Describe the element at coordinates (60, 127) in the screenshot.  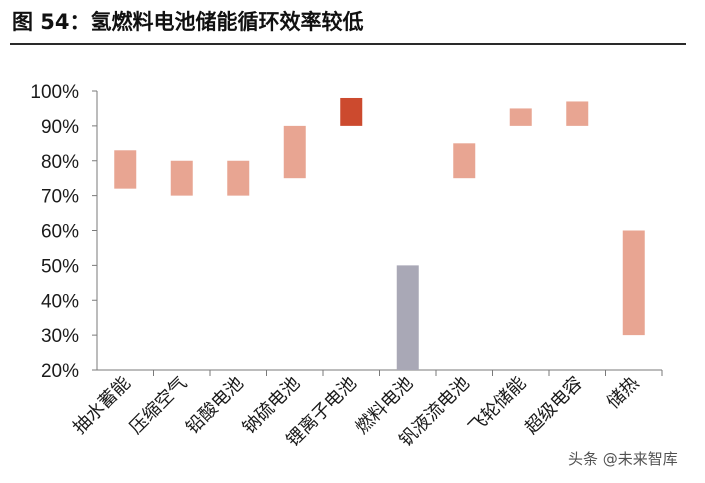
I see `y-tick-label: 90%` at that location.